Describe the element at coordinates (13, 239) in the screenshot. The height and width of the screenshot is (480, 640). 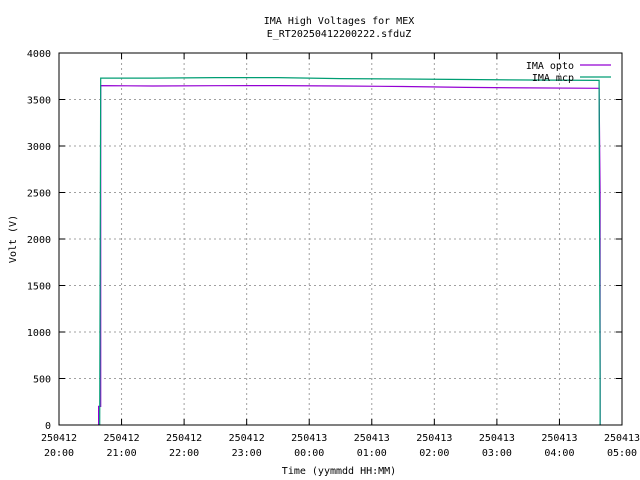
I see `y-axis-label: Volt (V)` at that location.